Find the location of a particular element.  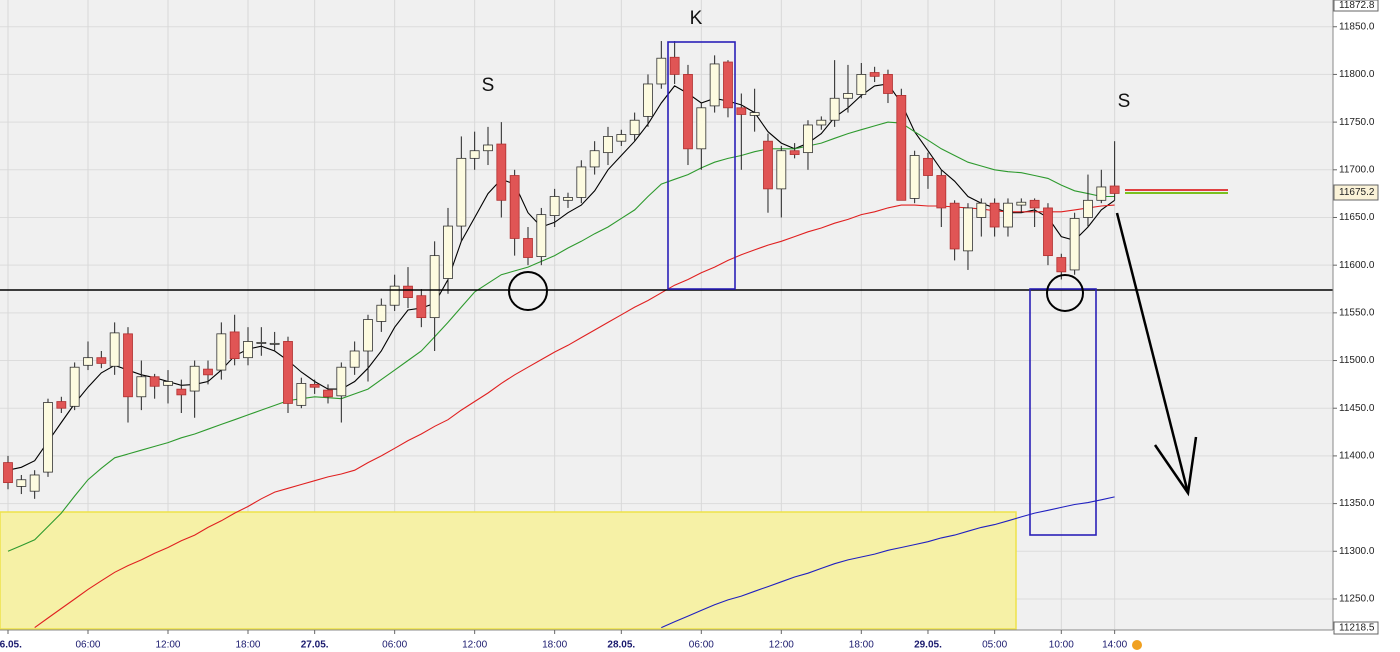

price-box is located at coordinates (1356, 192).